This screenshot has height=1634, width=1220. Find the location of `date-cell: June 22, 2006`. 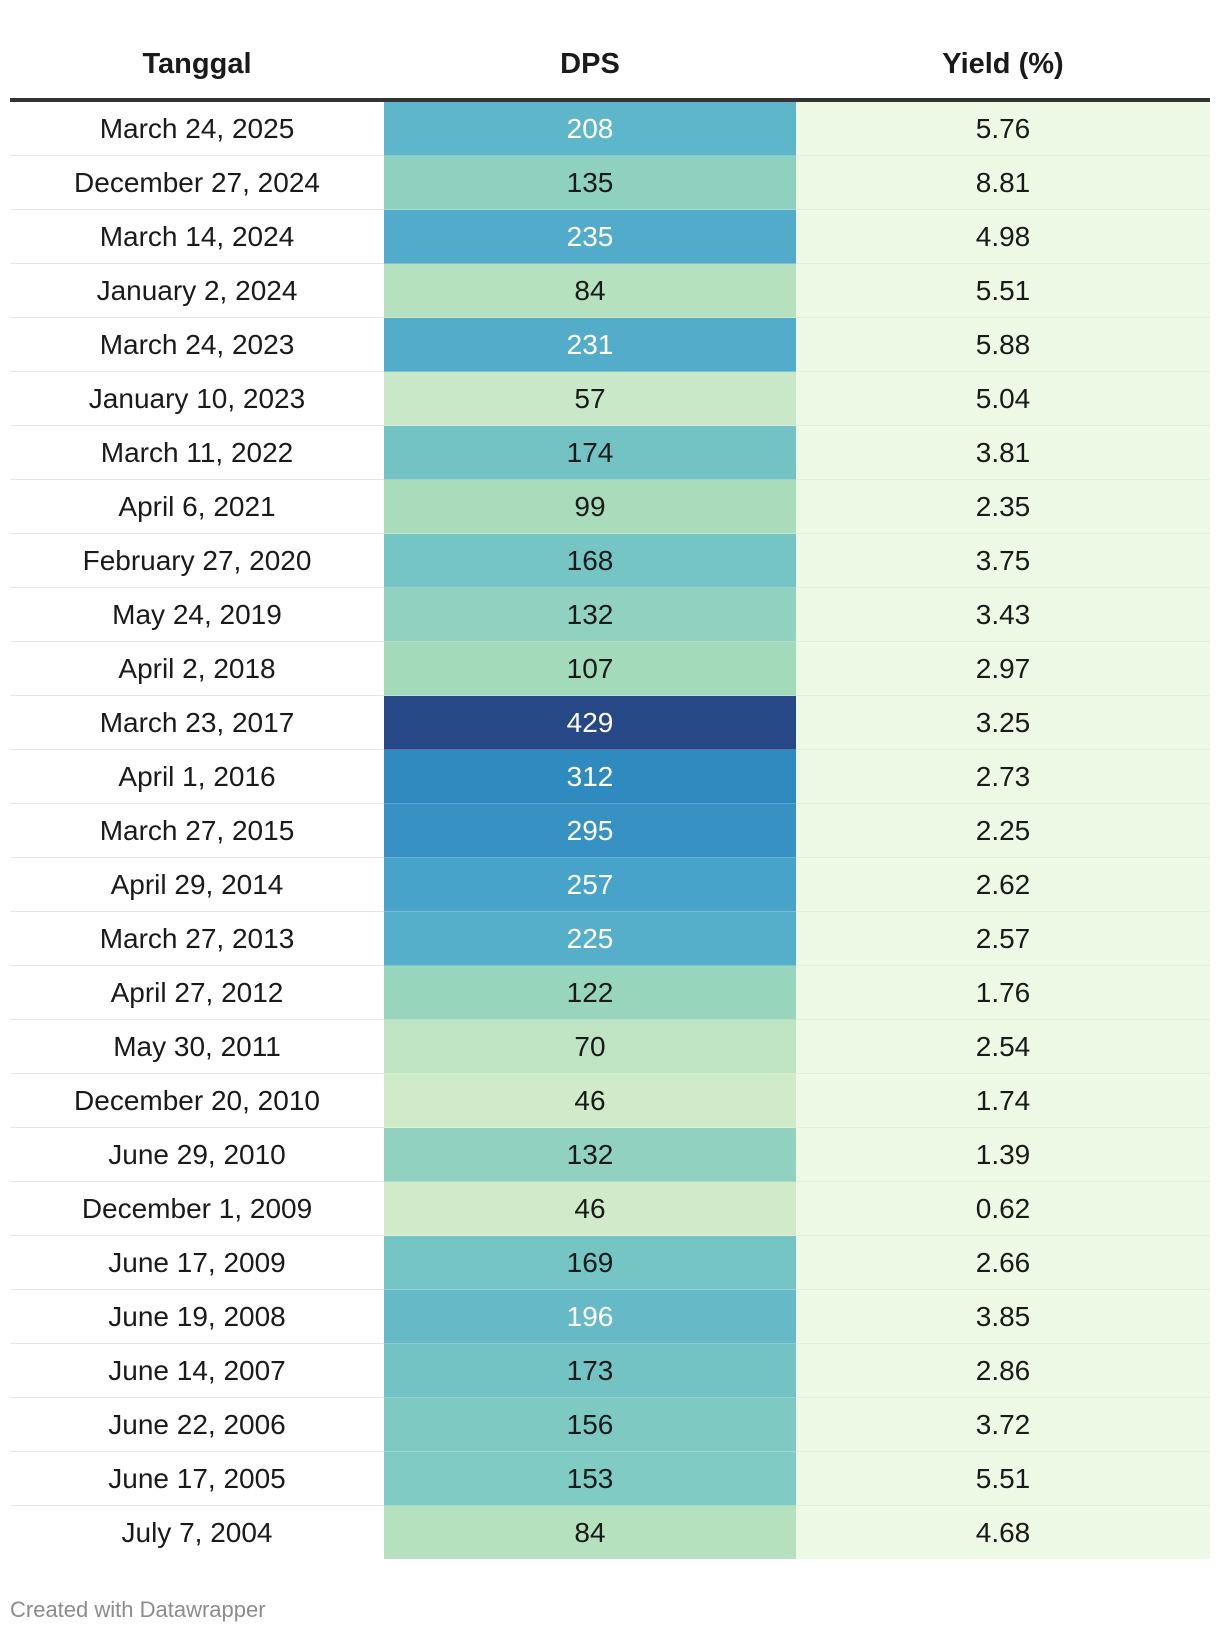

date-cell: June 22, 2006 is located at coordinates (197, 1424).